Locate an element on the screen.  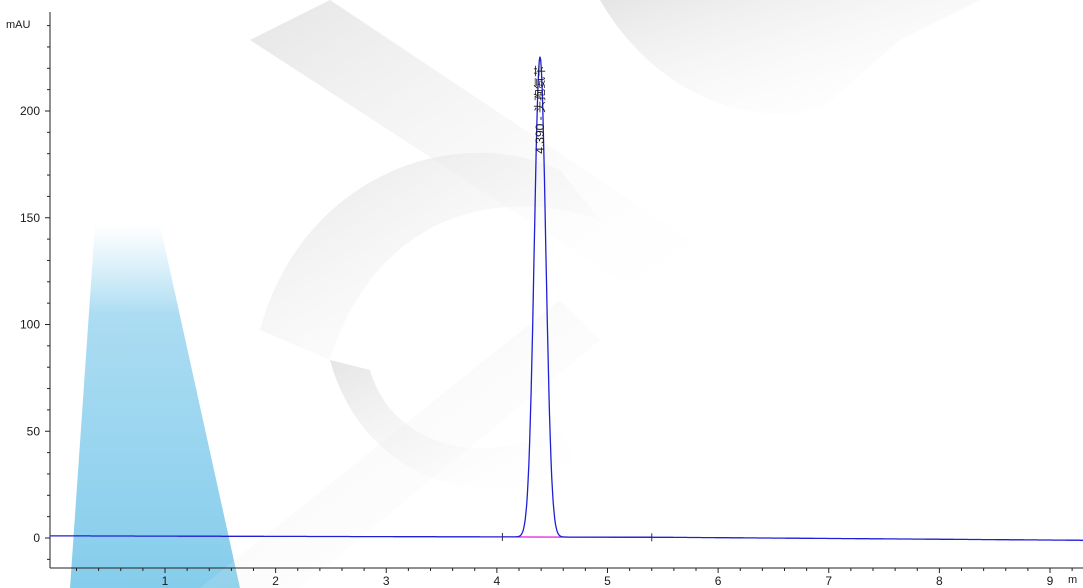
y-axis-ticks: 0 50 100 150 200 is located at coordinates (35, 292).